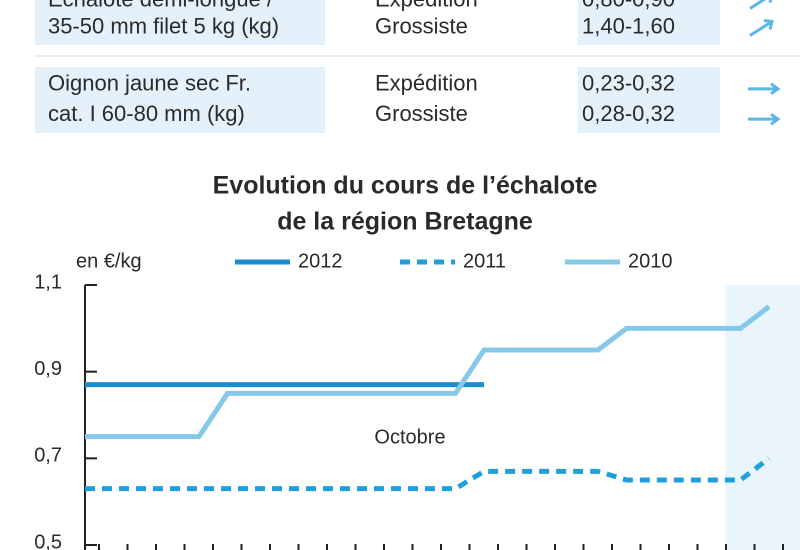 Image resolution: width=800 pixels, height=550 pixels. I want to click on series-line, so click(428, 474).